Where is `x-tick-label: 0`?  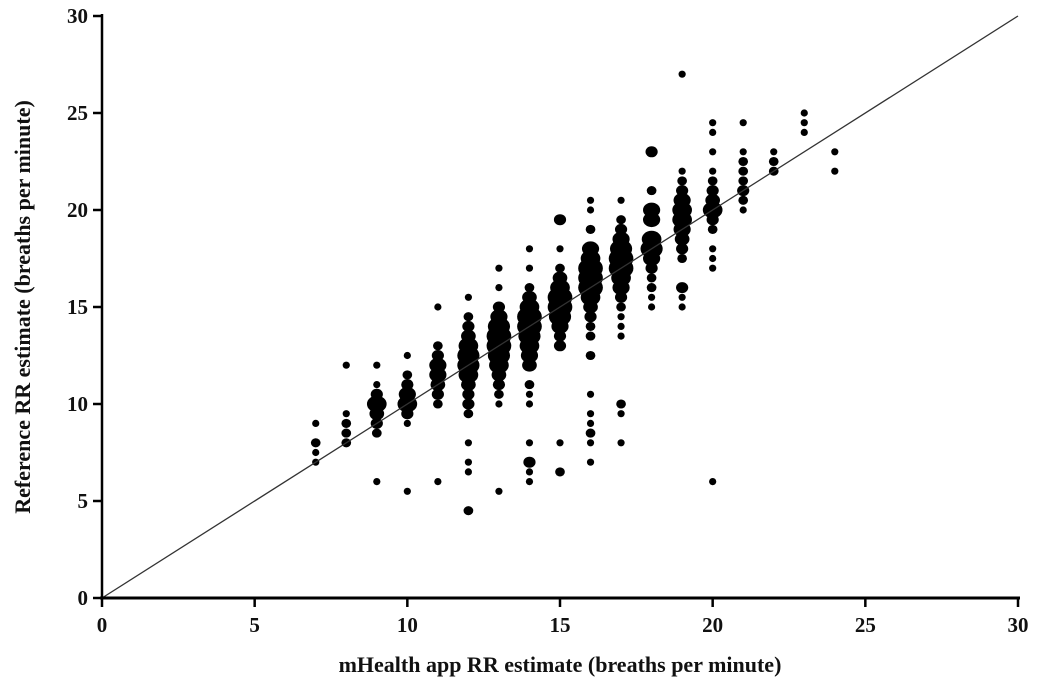 x-tick-label: 0 is located at coordinates (102, 625).